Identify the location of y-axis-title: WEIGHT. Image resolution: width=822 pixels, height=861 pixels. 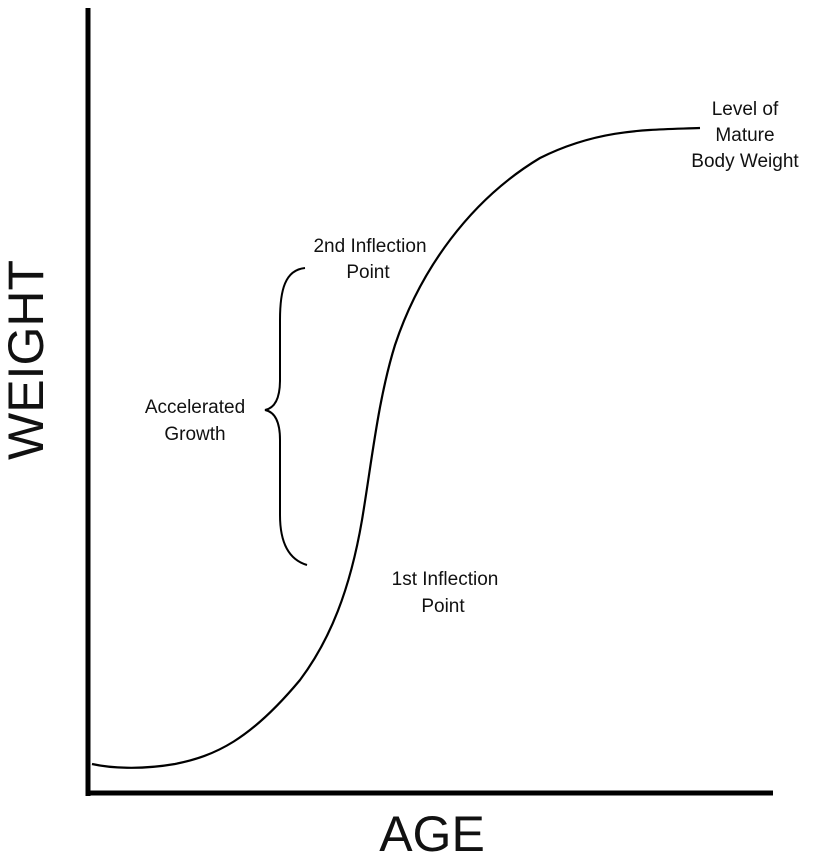
(27, 360).